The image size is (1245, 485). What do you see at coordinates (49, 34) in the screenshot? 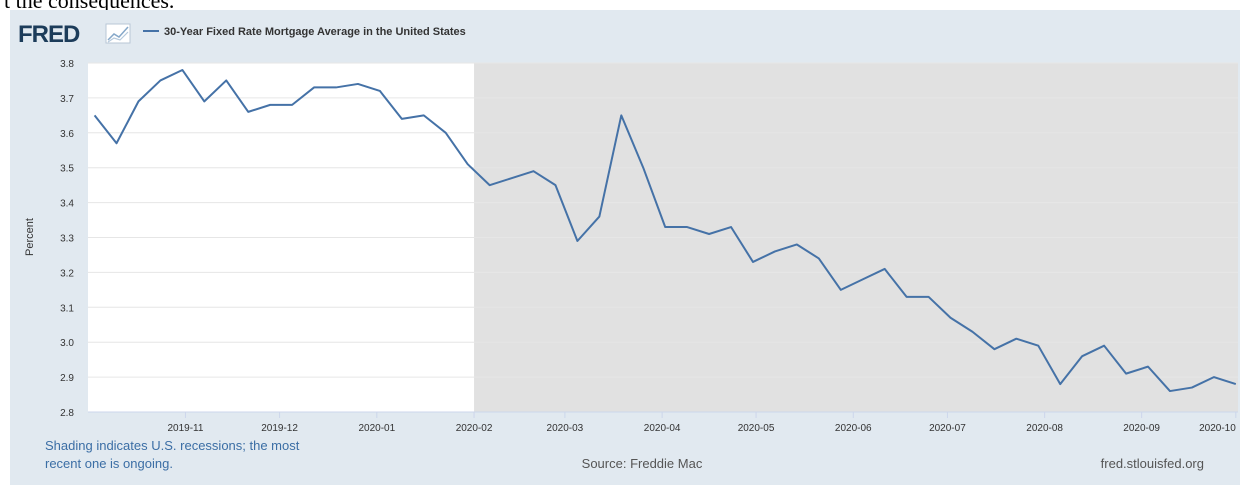
I see `logo: FRED` at bounding box center [49, 34].